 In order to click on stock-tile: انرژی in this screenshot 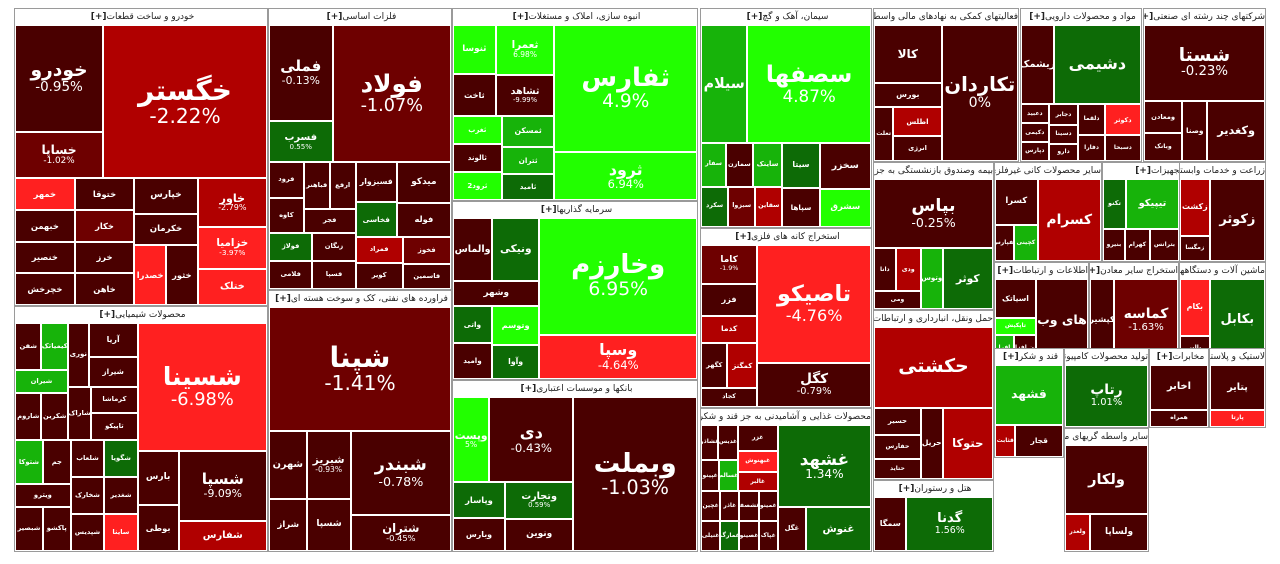, I will do `click(917, 148)`.